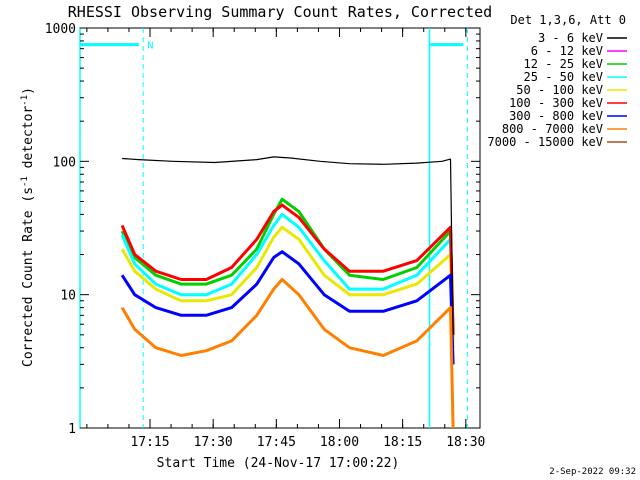 The width and height of the screenshot is (640, 480). Describe the element at coordinates (402, 442) in the screenshot. I see `x-tick-label: 18:15` at that location.